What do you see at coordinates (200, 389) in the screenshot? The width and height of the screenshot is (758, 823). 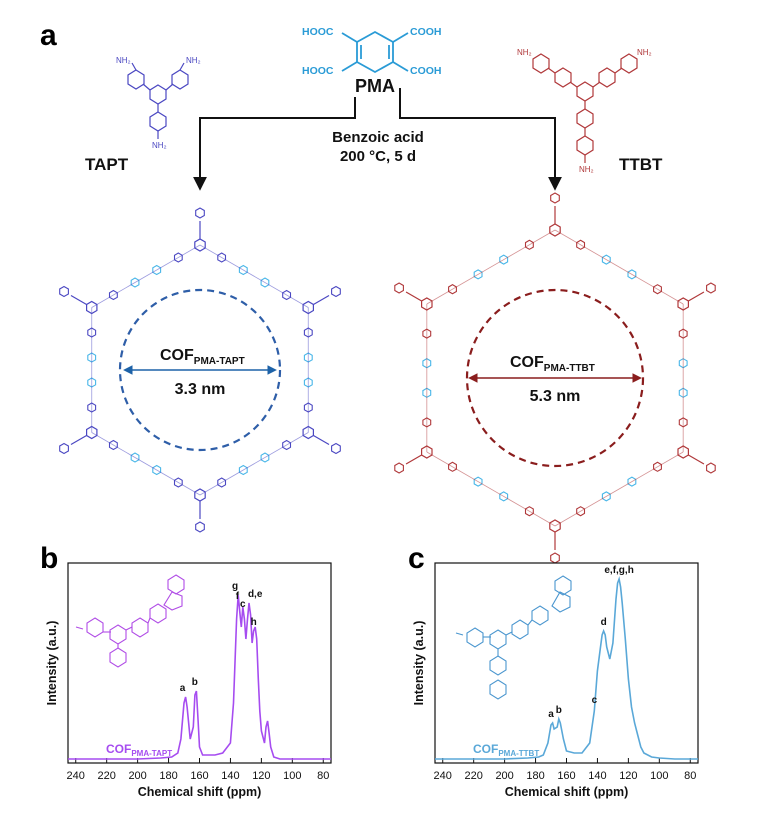 I see `cof-left-size: 3.3 nm` at bounding box center [200, 389].